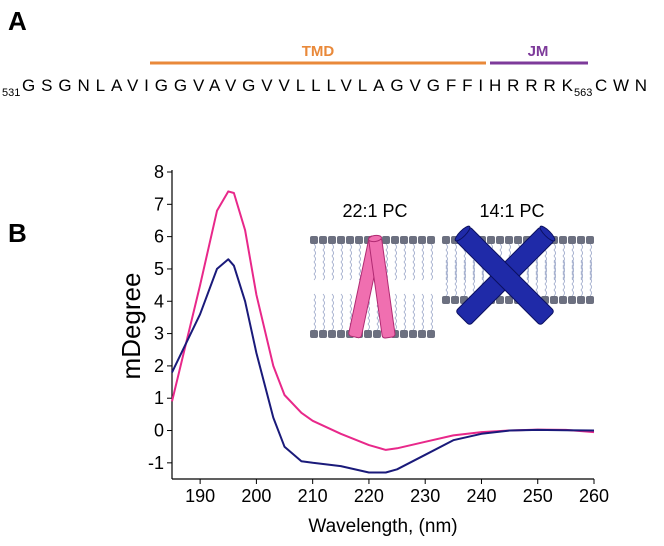 This screenshot has width=664, height=546. I want to click on panel-label: B, so click(17, 233).